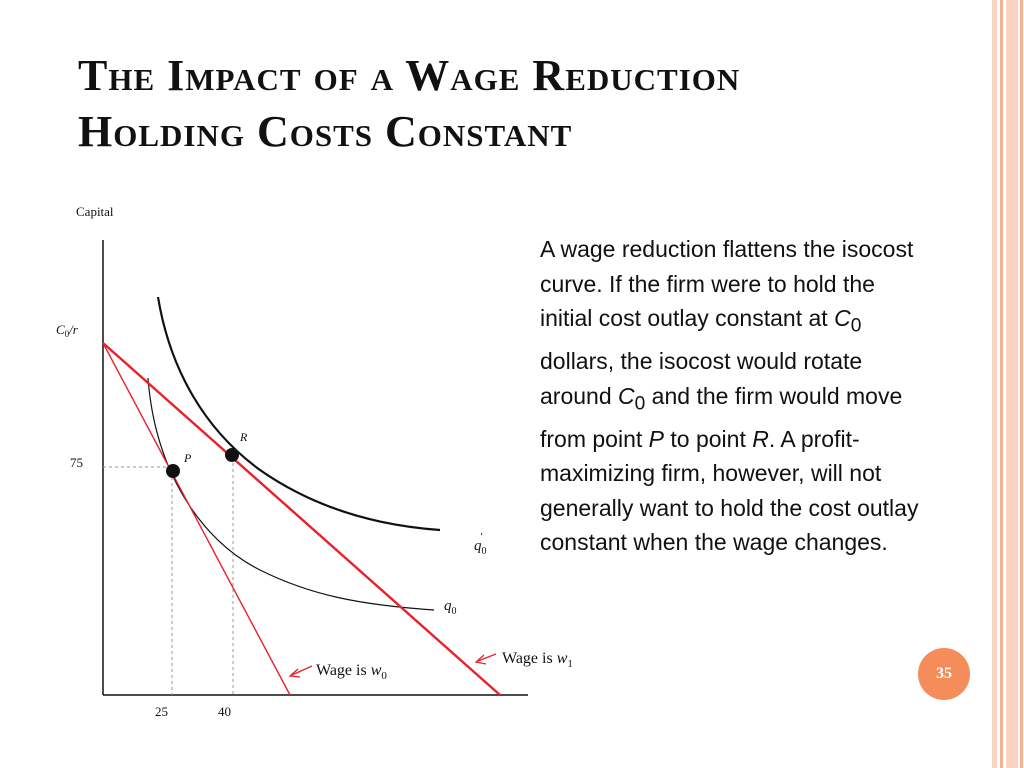 The image size is (1024, 768). I want to click on tick-x-40: 40, so click(224, 711).